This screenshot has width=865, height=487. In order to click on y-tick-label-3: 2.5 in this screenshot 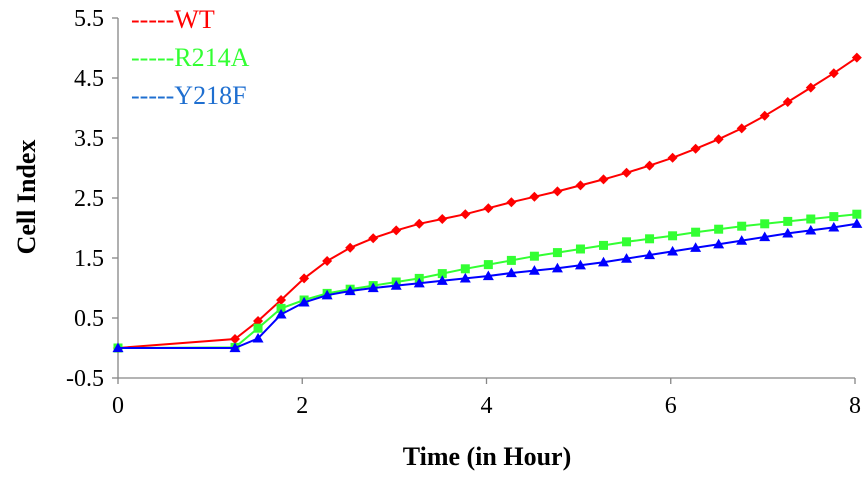, I will do `click(89, 199)`.